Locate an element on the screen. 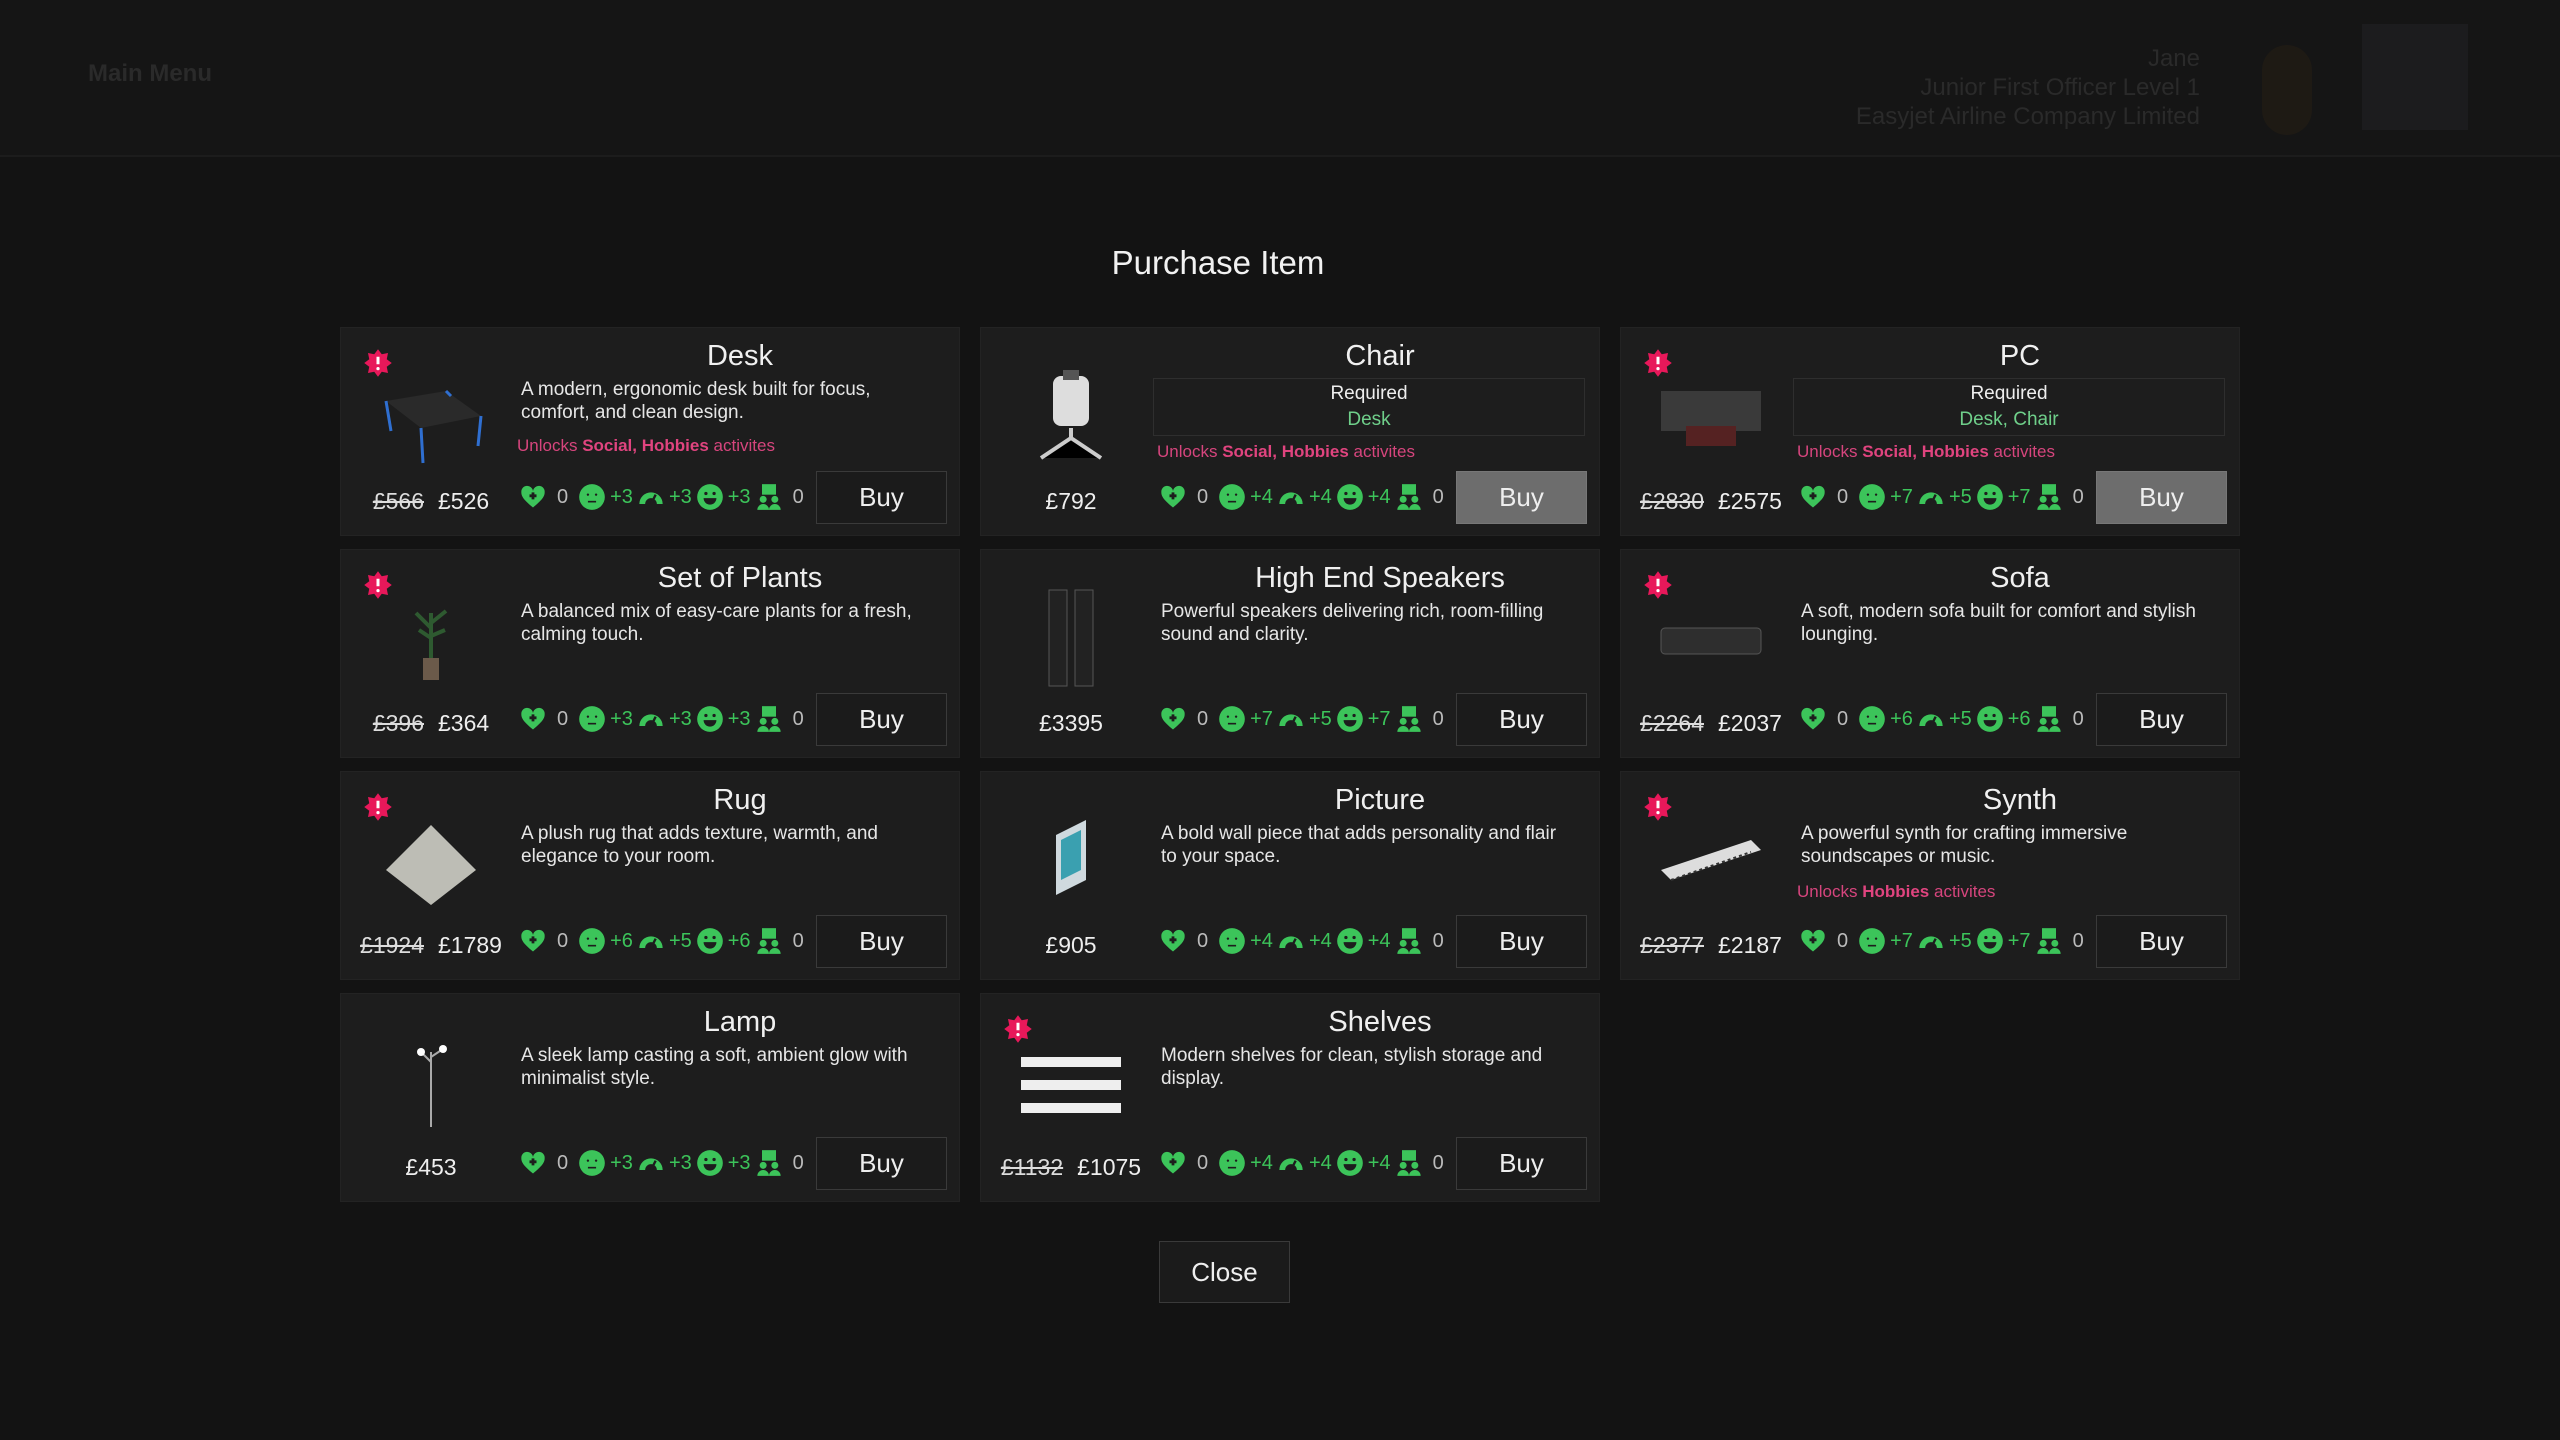 The height and width of the screenshot is (1440, 2560). original-price: £566 is located at coordinates (398, 501).